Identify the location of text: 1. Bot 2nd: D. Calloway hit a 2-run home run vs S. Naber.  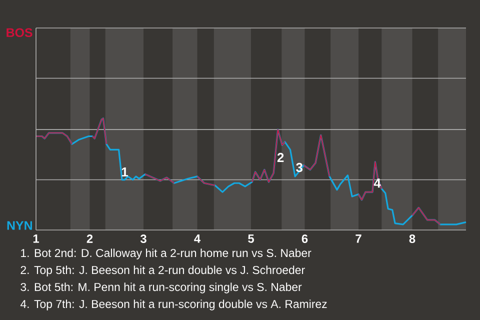
(166, 254).